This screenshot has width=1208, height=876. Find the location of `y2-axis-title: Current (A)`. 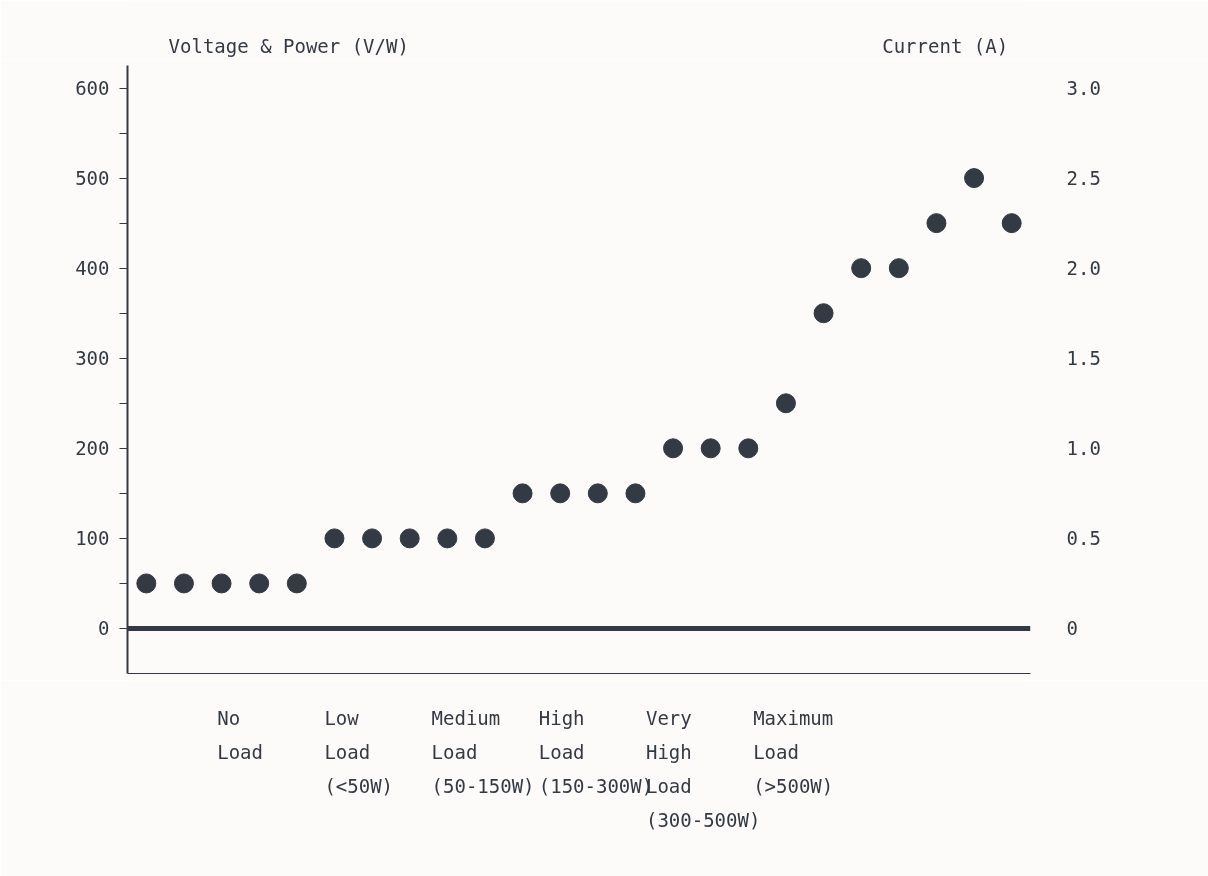

y2-axis-title: Current (A) is located at coordinates (945, 45).